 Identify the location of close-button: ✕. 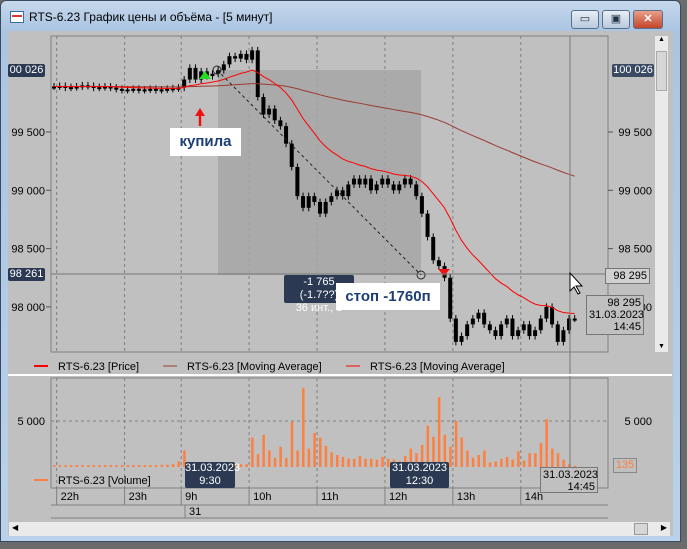
(648, 19).